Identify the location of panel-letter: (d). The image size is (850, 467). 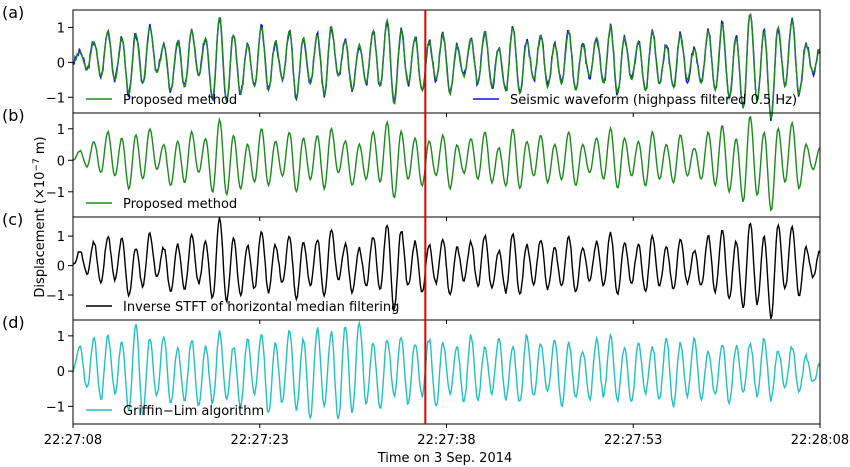
(13, 322).